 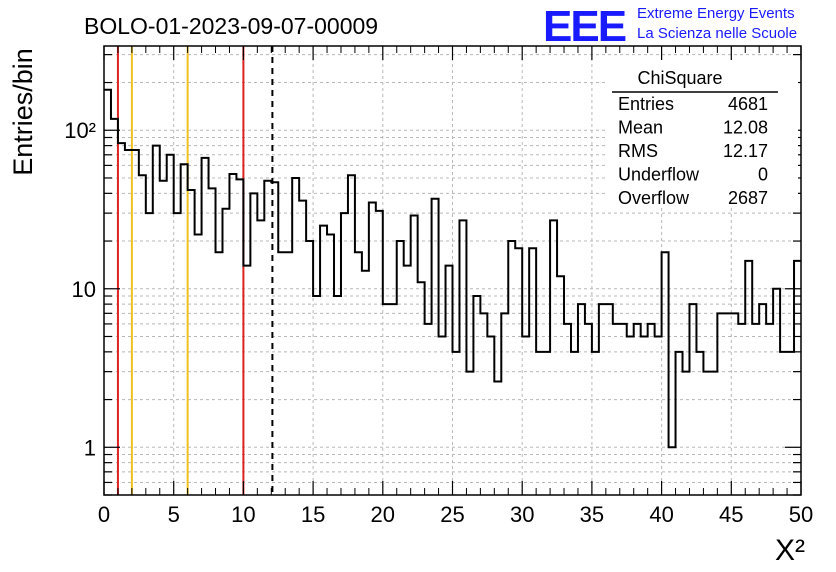 I want to click on logo-line-1: Extreme Energy Events, so click(x=716, y=13).